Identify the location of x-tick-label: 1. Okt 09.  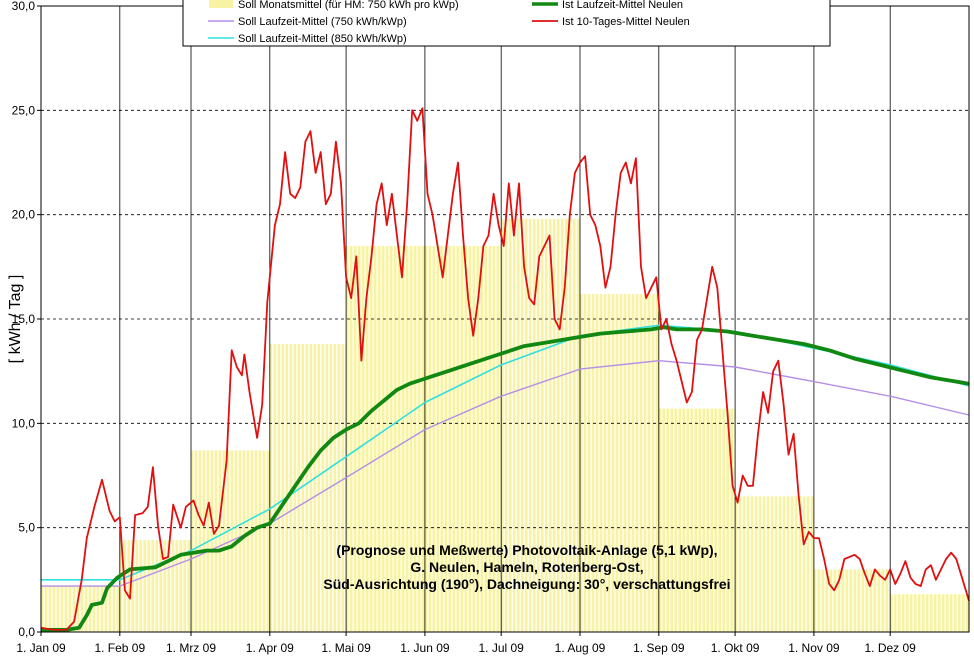
(735, 648).